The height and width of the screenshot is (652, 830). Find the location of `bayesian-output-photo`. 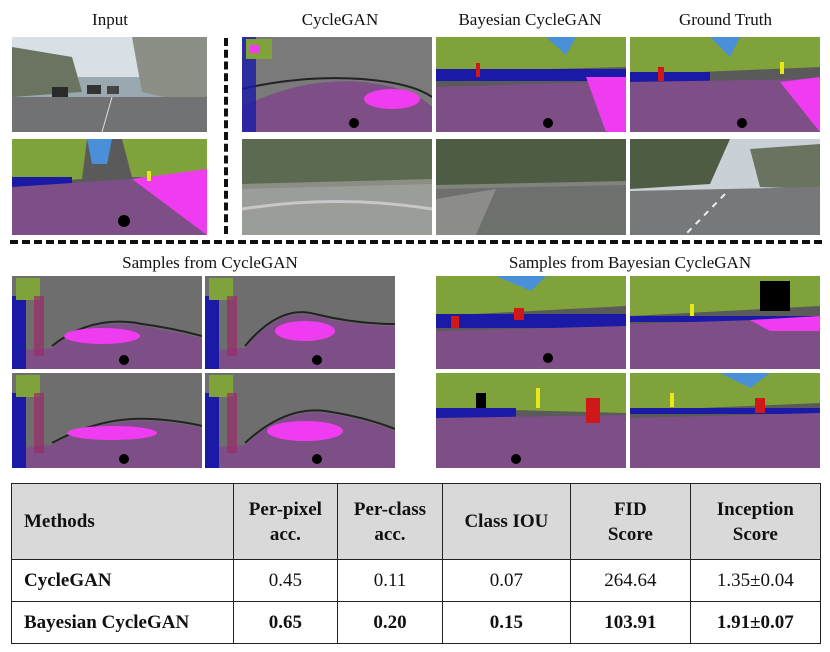

bayesian-output-photo is located at coordinates (531, 187).